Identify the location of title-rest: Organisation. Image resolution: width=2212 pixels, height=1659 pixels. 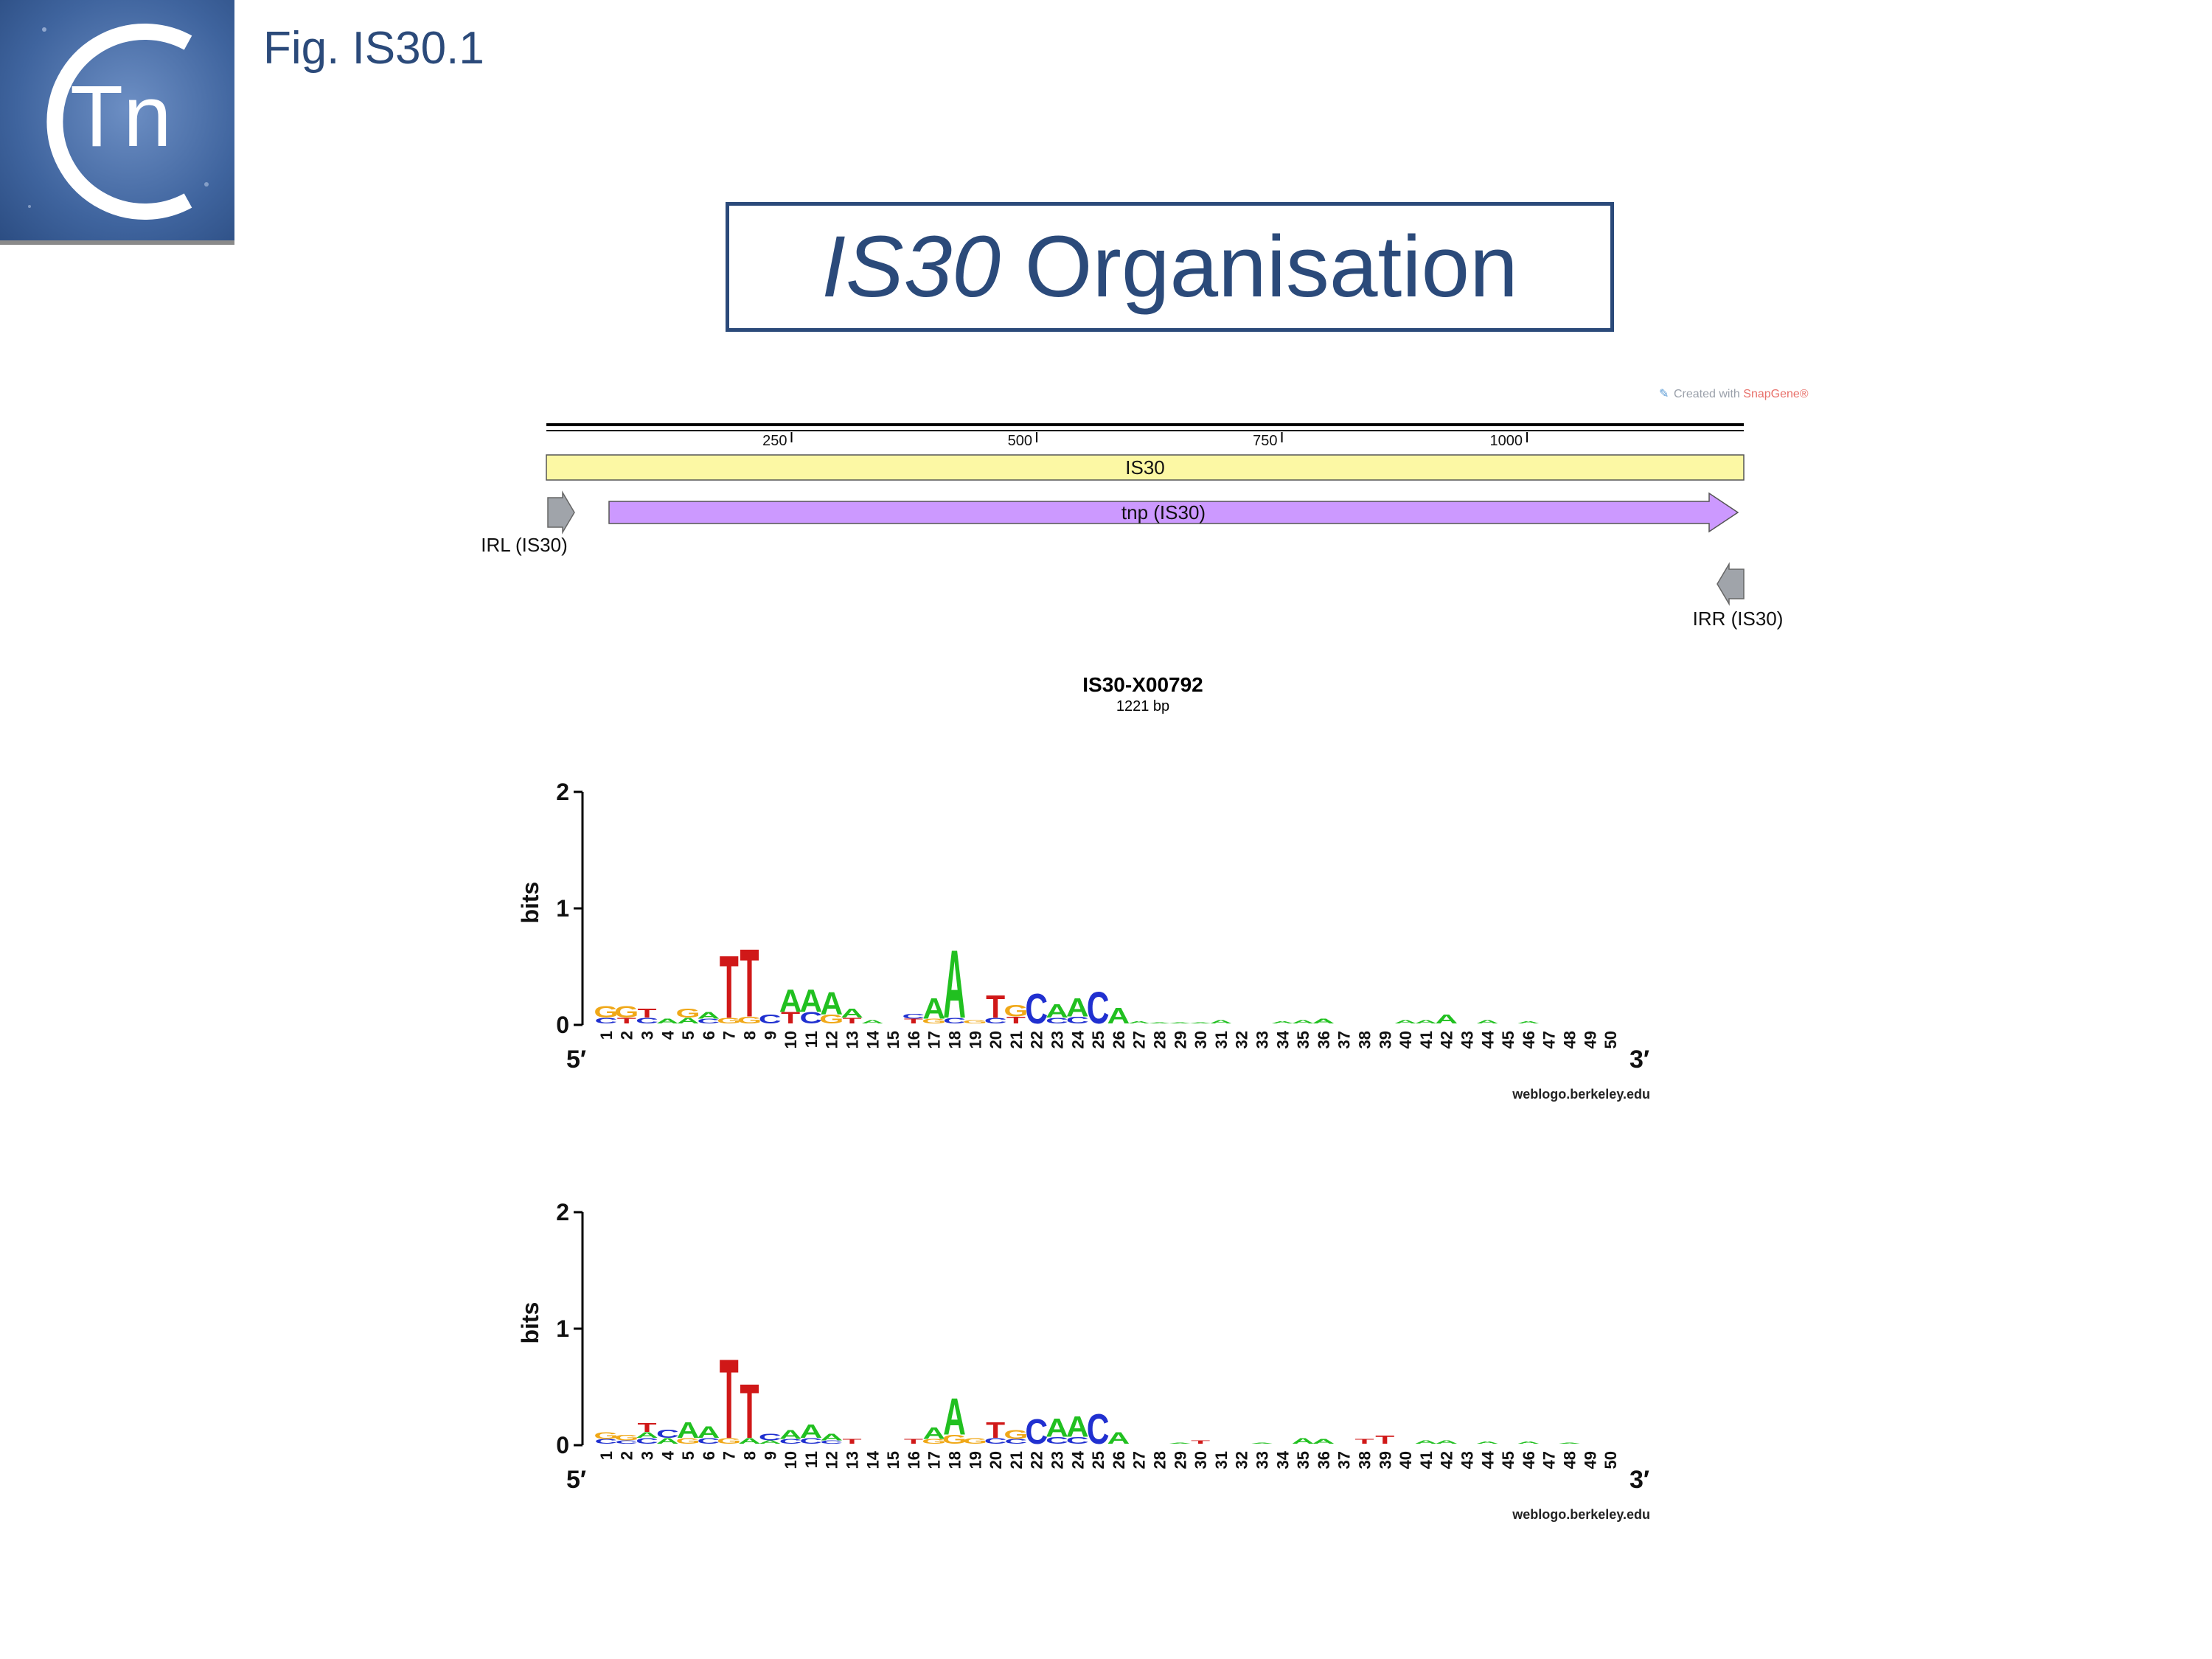
(1259, 267).